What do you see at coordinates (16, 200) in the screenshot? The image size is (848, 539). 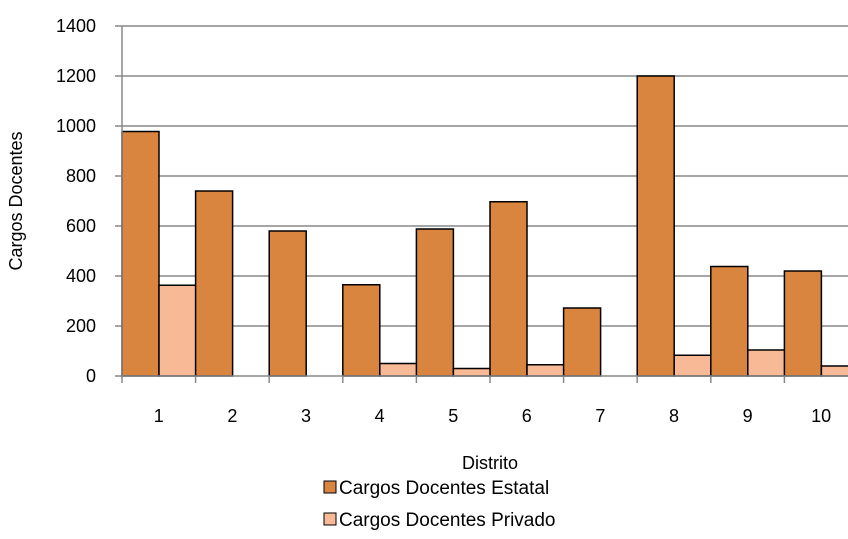 I see `y-axis-title: Cargos Docentes` at bounding box center [16, 200].